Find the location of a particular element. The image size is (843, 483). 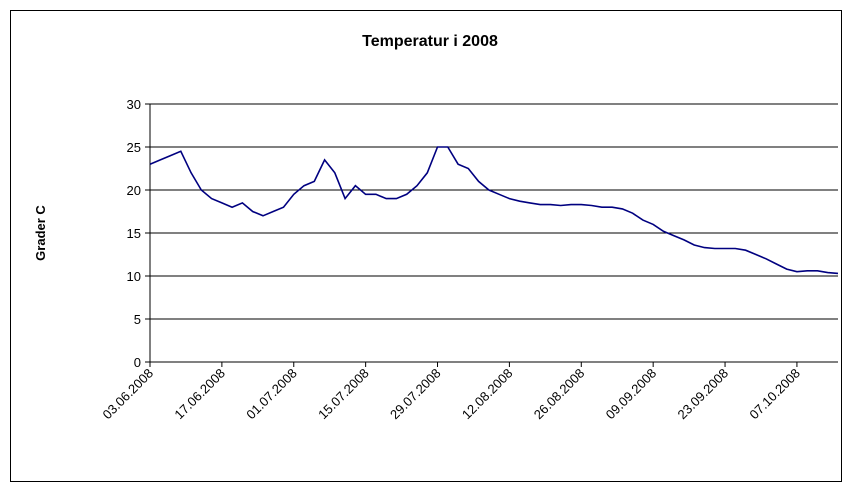

y-tick-label: 10 is located at coordinates (134, 276).